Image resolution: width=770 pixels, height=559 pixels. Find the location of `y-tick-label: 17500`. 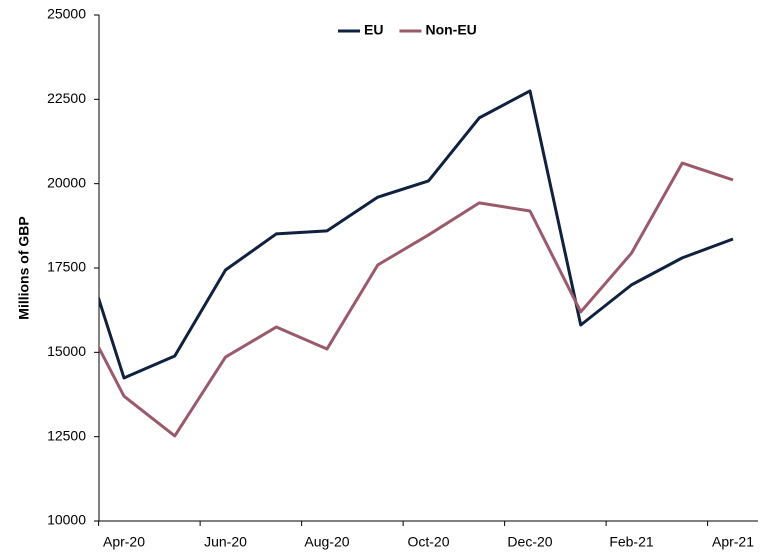

y-tick-label: 17500 is located at coordinates (66, 267).